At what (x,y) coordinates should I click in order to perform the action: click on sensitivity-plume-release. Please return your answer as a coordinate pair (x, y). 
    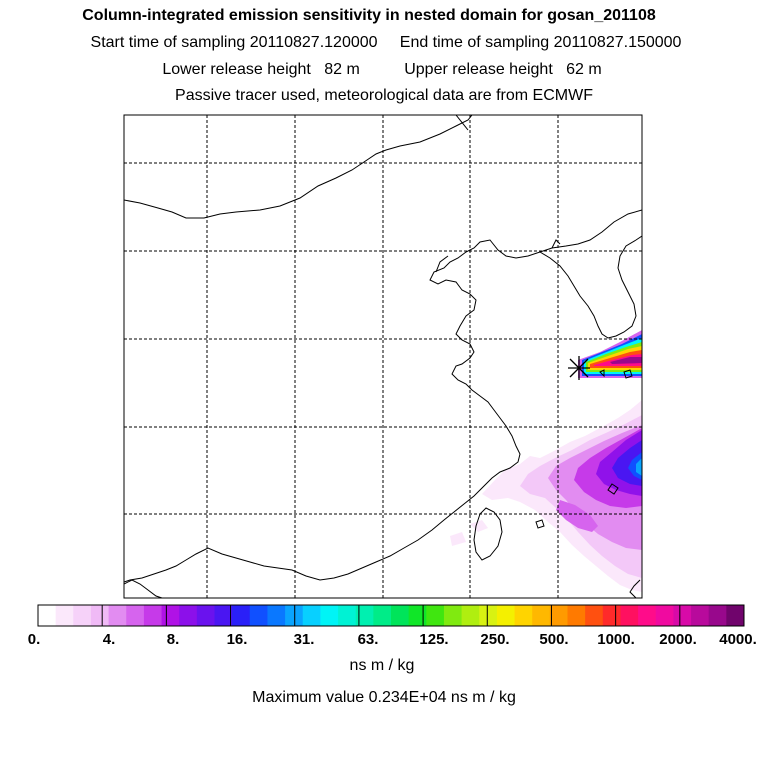
    Looking at the image, I should click on (610, 354).